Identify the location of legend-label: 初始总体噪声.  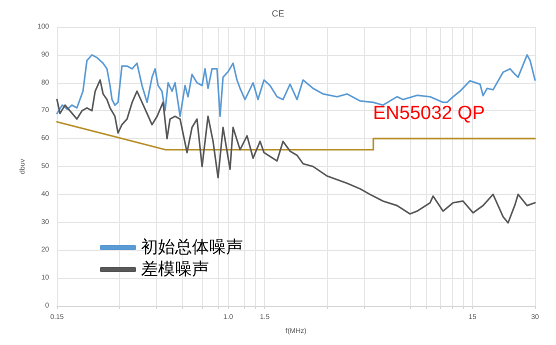
(192, 248).